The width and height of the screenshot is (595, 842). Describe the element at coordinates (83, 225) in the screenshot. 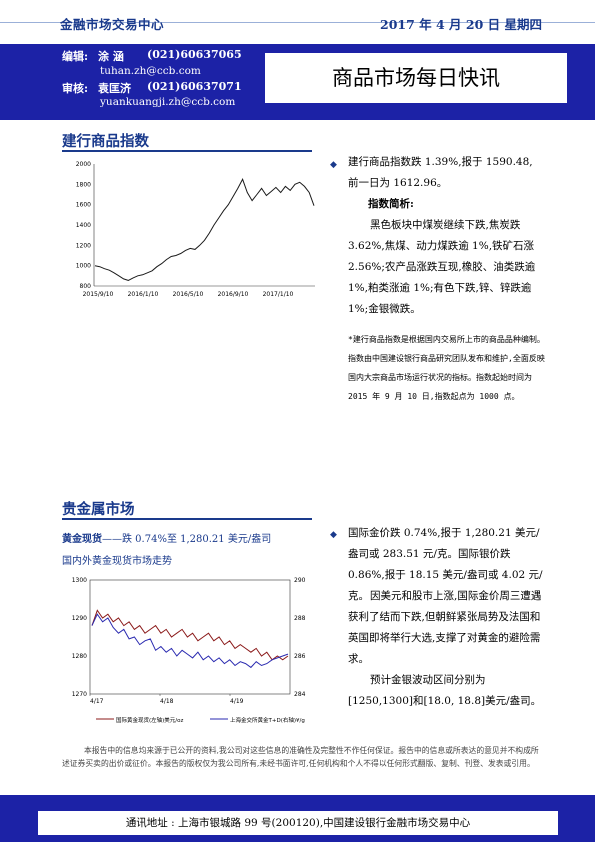

I see `y-tick-label: 1400` at that location.